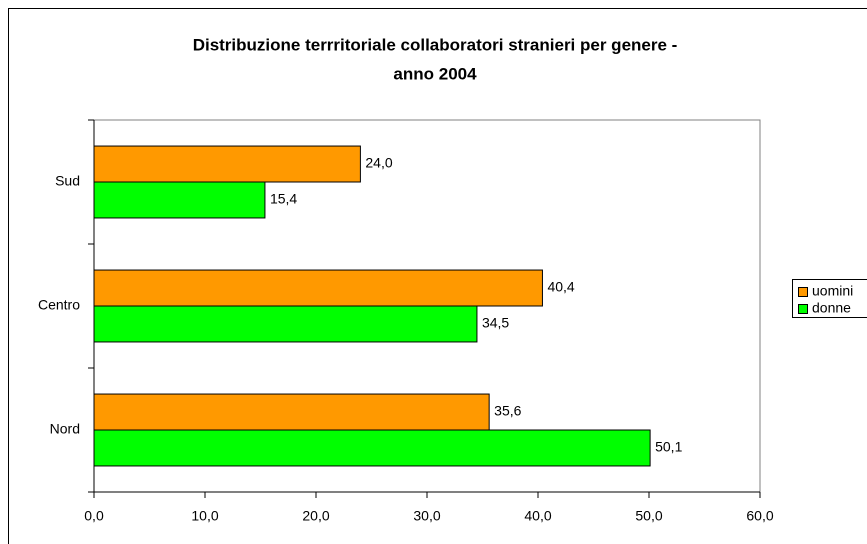  What do you see at coordinates (315, 516) in the screenshot?
I see `x-tick-label: 20,0` at bounding box center [315, 516].